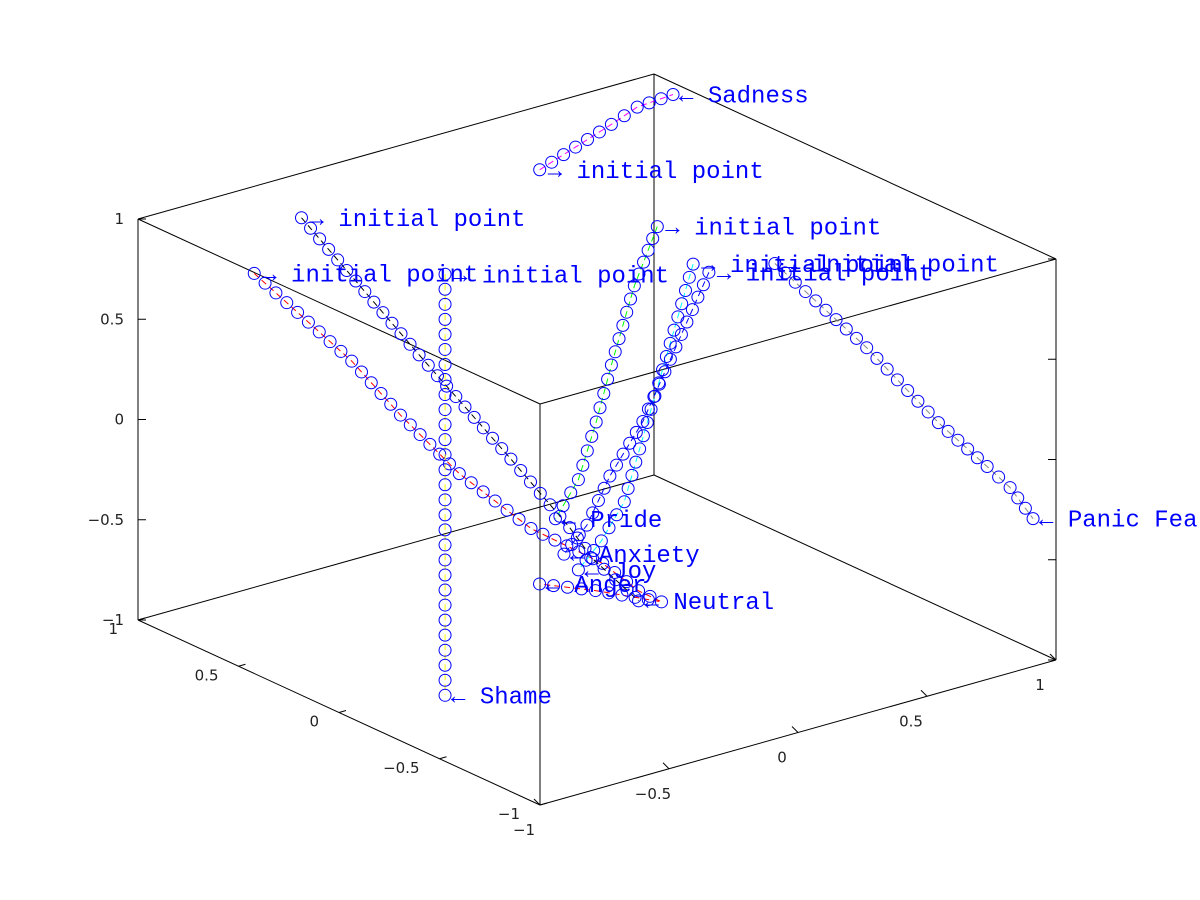 The image size is (1200, 900). I want to click on emotion-label: ← Anxiety, so click(635, 556).